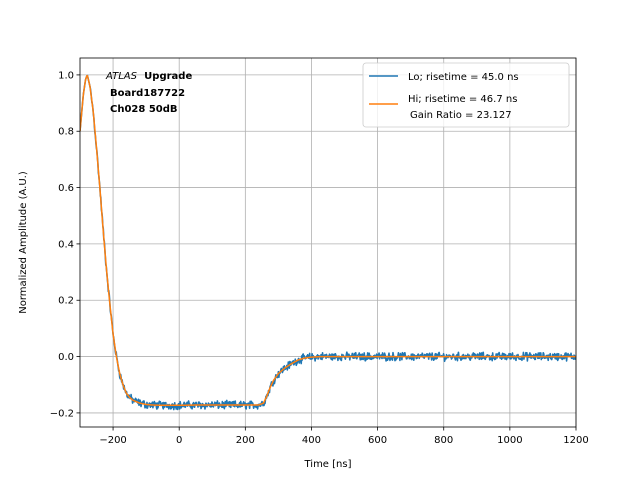 This screenshot has width=640, height=480. I want to click on annotation-channel: Ch028 50dB, so click(144, 109).